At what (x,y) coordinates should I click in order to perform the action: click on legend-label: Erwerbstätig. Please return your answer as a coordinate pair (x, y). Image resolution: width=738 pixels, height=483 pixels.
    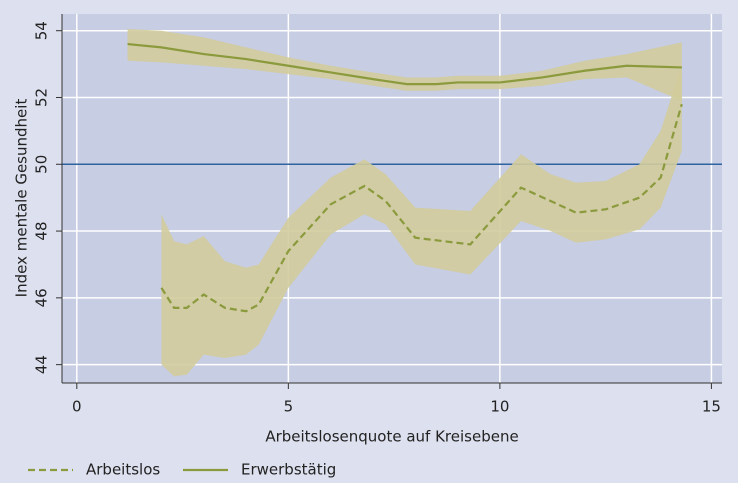
    Looking at the image, I should click on (288, 470).